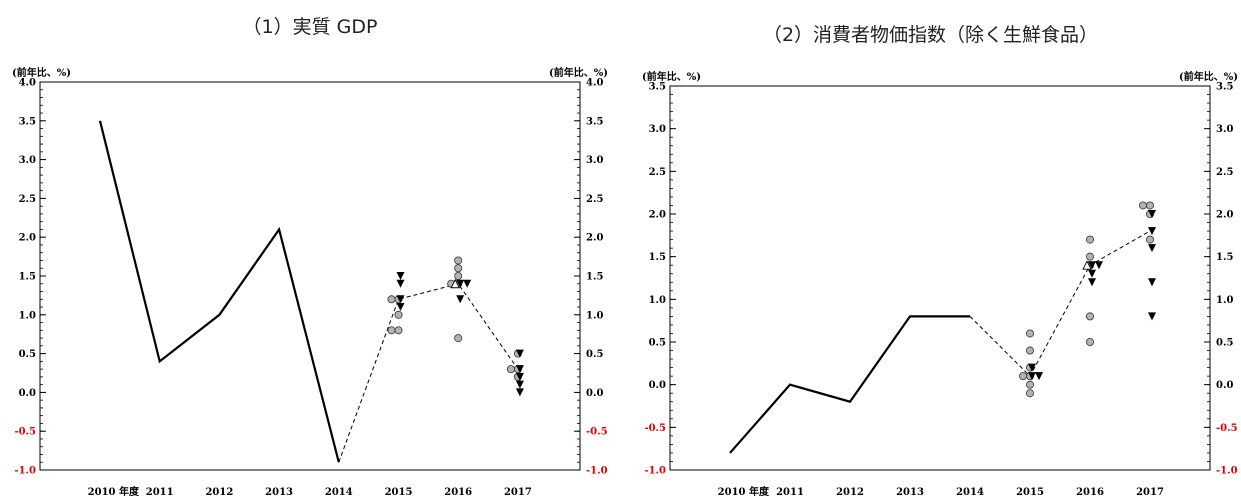 Image resolution: width=1241 pixels, height=502 pixels. What do you see at coordinates (594, 393) in the screenshot?
I see `y-tick-label-right: 0.0` at bounding box center [594, 393].